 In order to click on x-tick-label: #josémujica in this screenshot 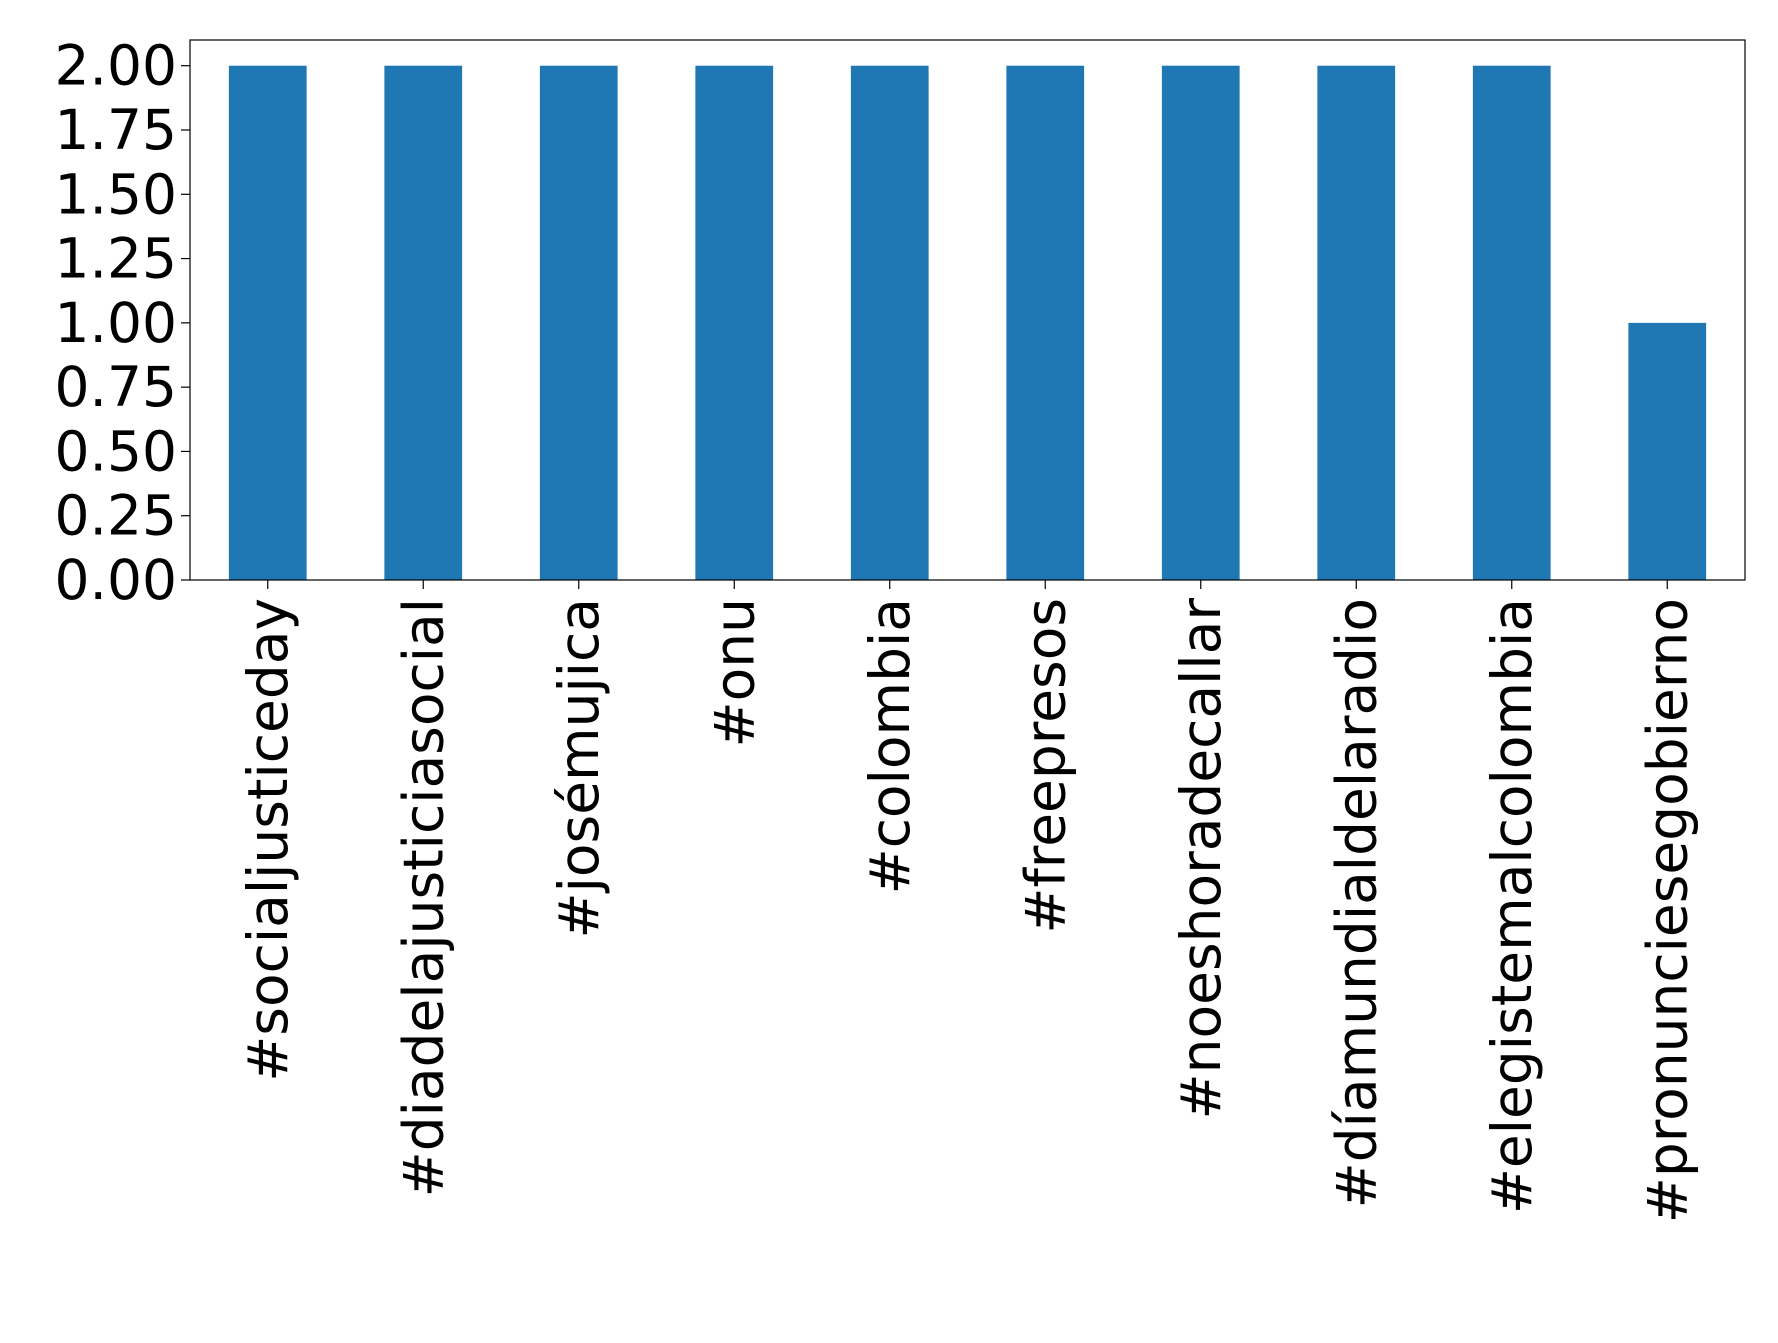, I will do `click(579, 768)`.